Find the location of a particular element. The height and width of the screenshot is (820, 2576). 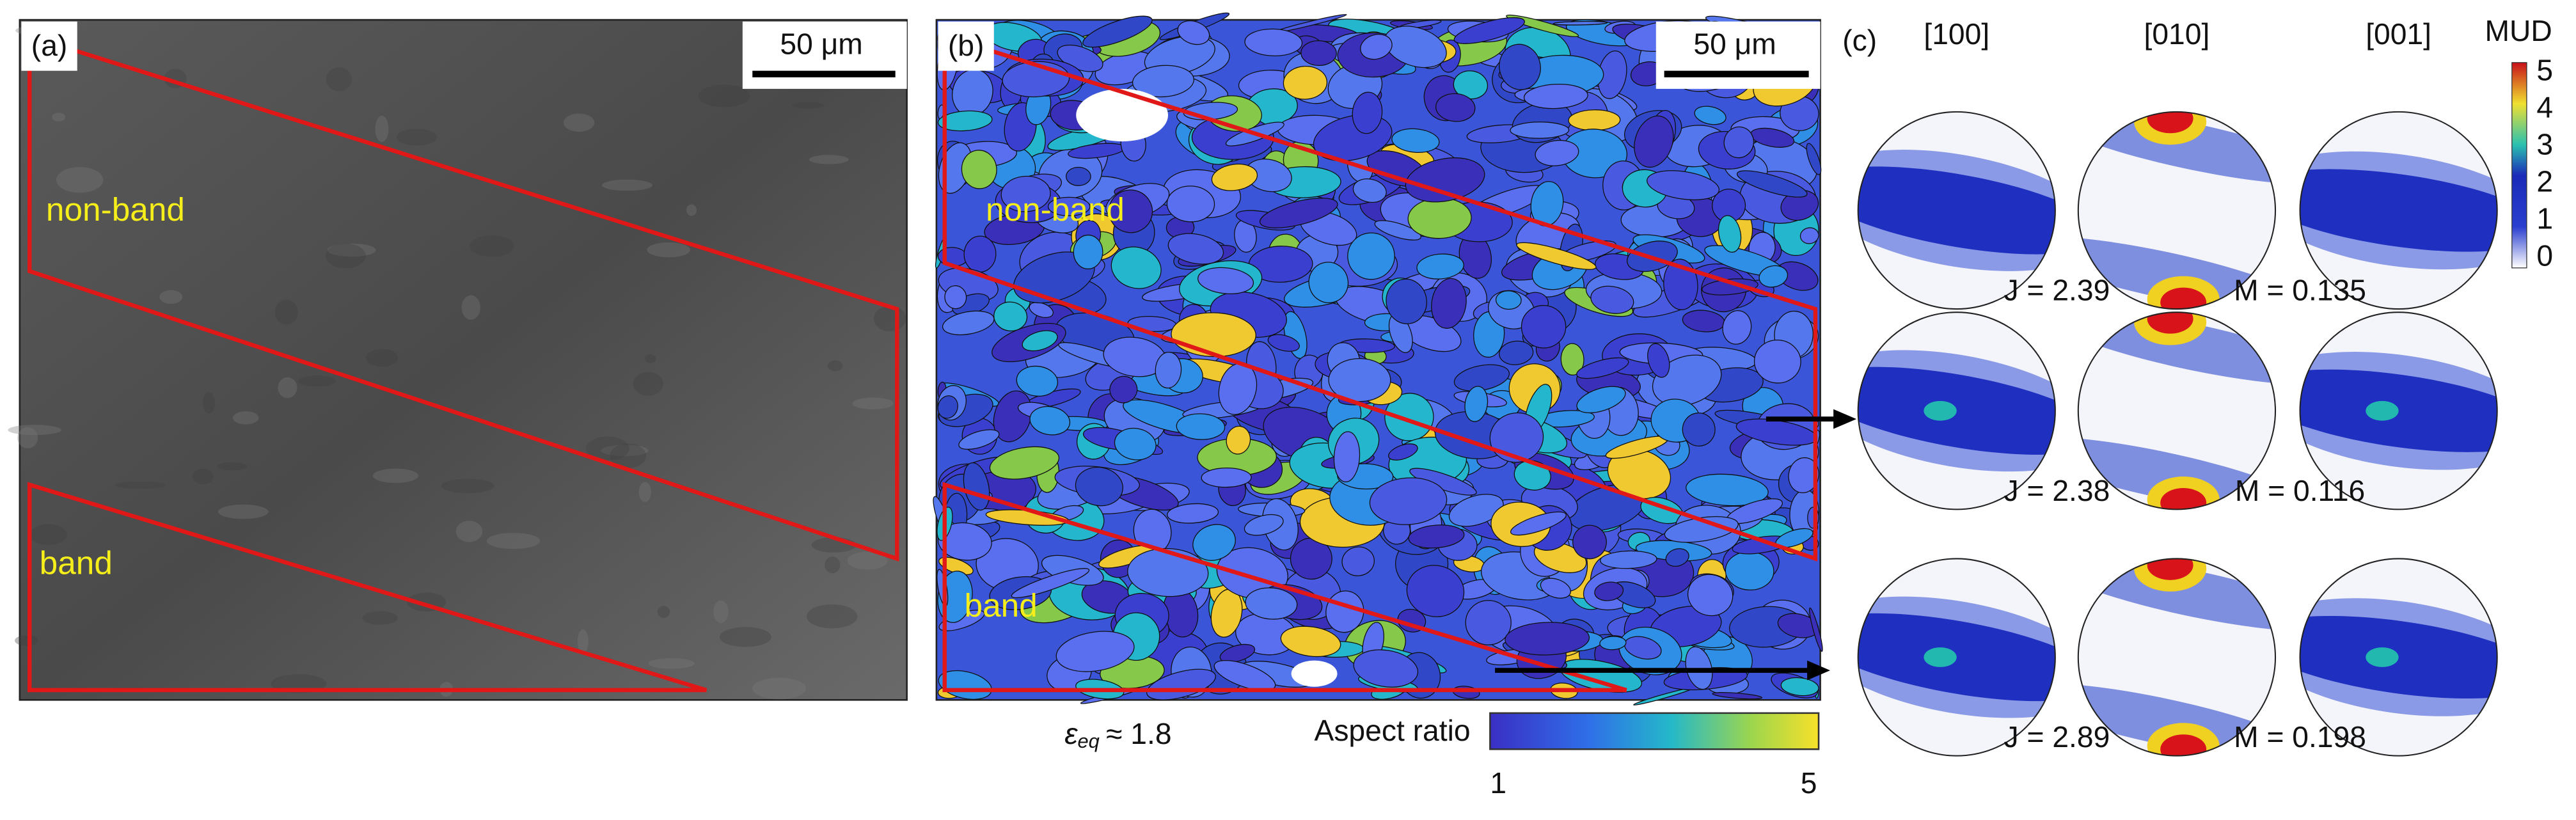

colorbar-tick-label: 1 is located at coordinates (1498, 783).